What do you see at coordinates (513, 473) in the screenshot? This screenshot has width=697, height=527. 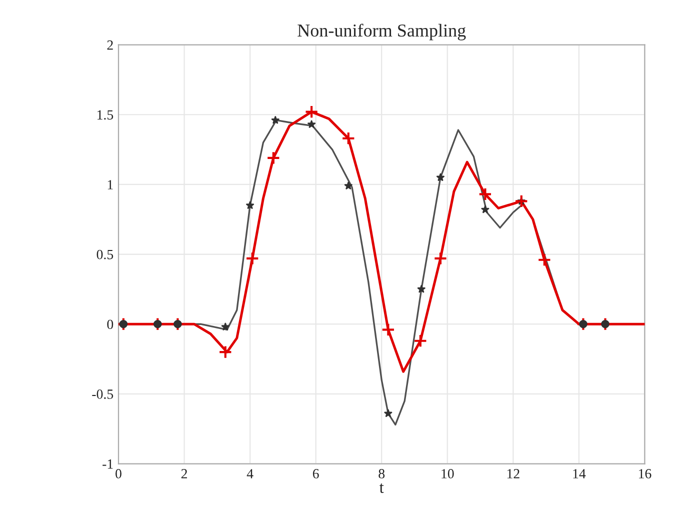 I see `x-tick-label: 12` at bounding box center [513, 473].